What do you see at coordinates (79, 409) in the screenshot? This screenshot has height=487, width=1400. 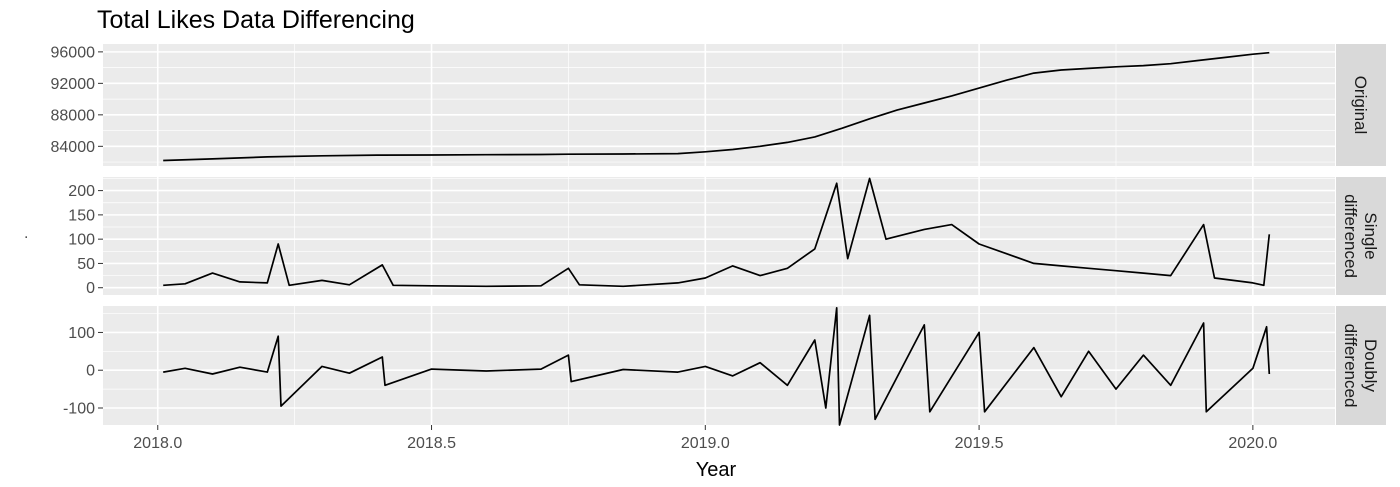 I see `y-tick-label: -100` at bounding box center [79, 409].